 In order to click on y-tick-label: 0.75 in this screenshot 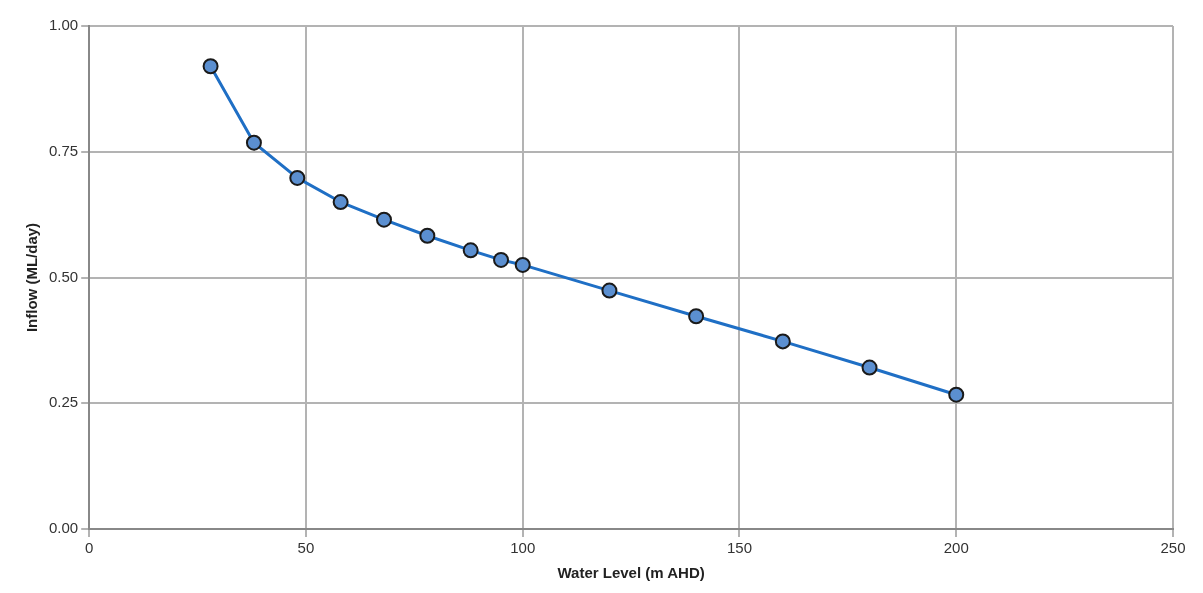, I will do `click(63, 150)`.